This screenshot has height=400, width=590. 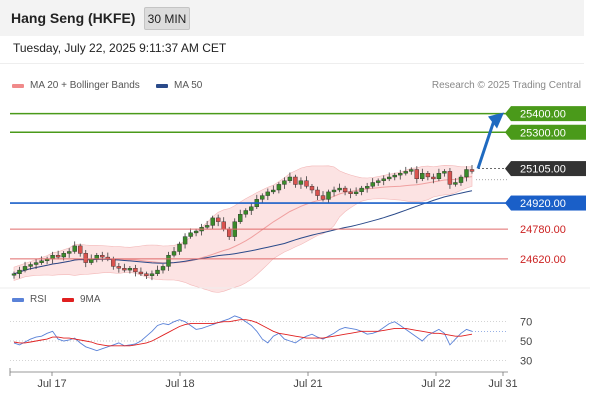 What do you see at coordinates (68, 299) in the screenshot?
I see `rsi-ma-swatch` at bounding box center [68, 299].